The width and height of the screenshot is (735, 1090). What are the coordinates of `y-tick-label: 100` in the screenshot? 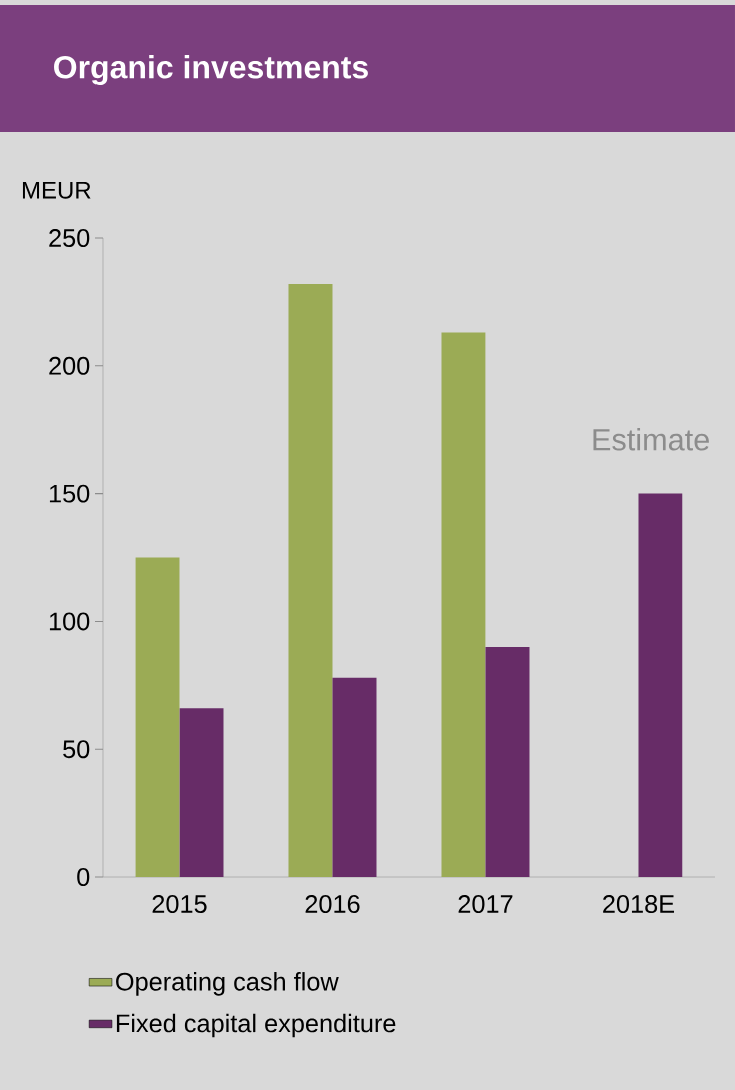 It's located at (69, 621).